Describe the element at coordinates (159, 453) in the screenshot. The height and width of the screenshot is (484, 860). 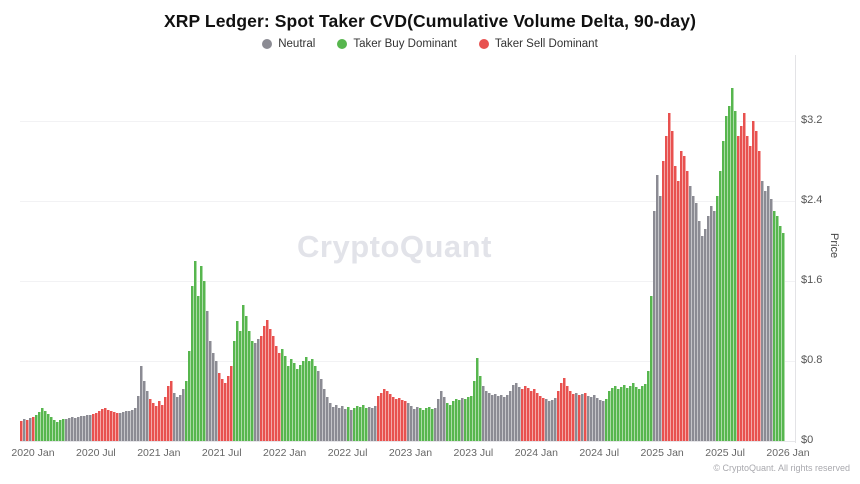
I see `x-tick-label: 2021 Jan` at that location.